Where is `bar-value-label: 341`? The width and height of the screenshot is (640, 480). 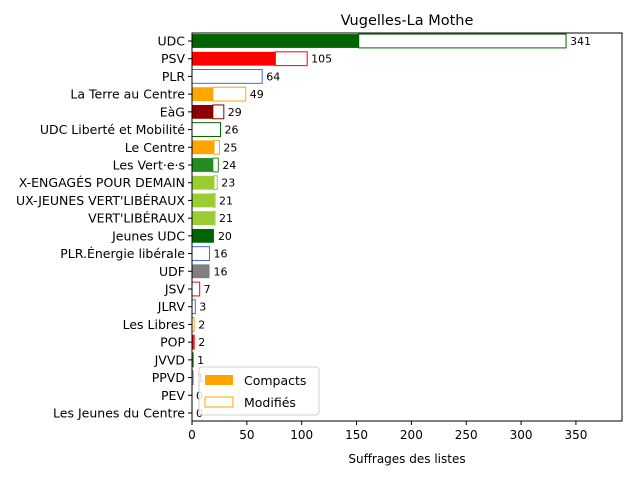 bar-value-label: 341 is located at coordinates (580, 41).